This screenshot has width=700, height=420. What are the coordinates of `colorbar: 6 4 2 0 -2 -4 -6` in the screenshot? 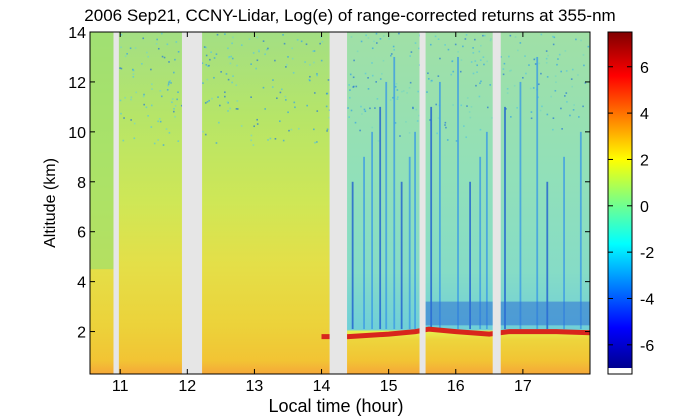 It's located at (630, 203).